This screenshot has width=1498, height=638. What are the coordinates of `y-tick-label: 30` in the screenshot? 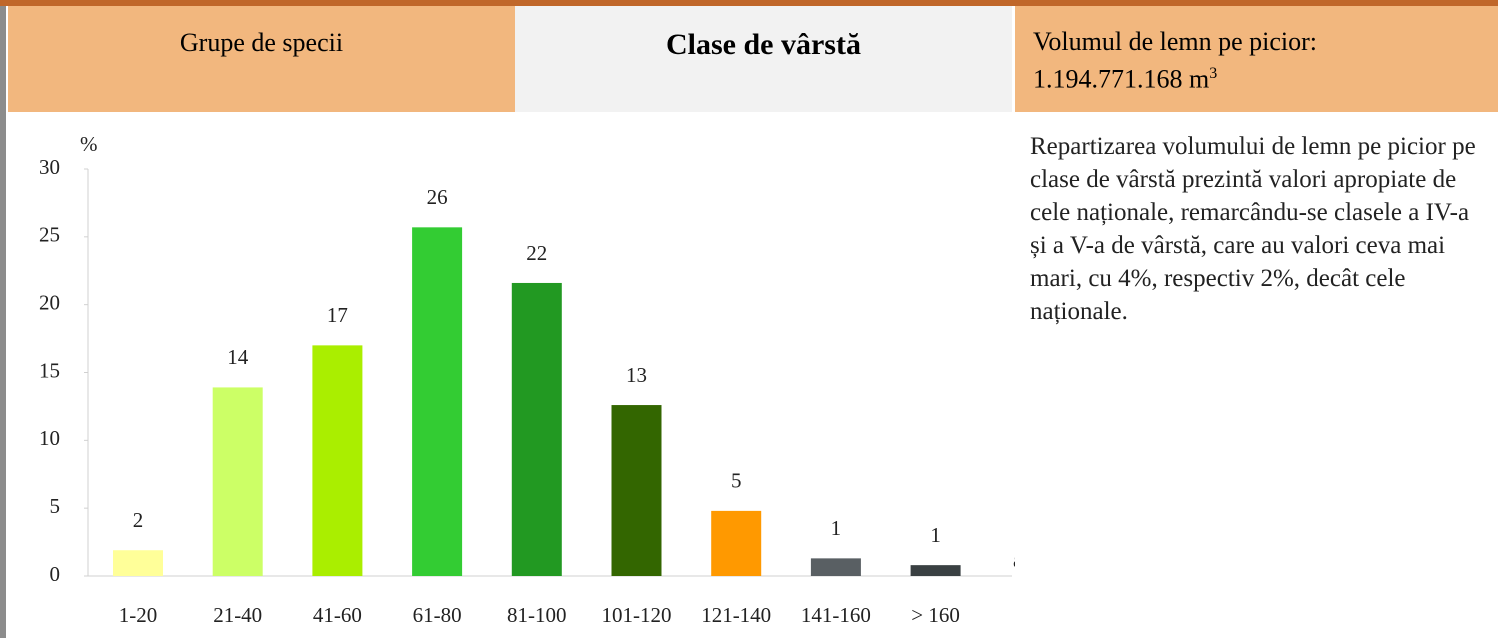 It's located at (49, 167).